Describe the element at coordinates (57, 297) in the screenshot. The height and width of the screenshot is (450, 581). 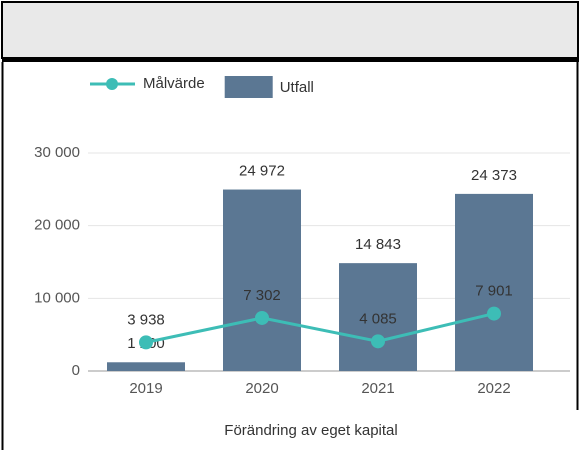
I see `y-tick-label: 10 000` at that location.